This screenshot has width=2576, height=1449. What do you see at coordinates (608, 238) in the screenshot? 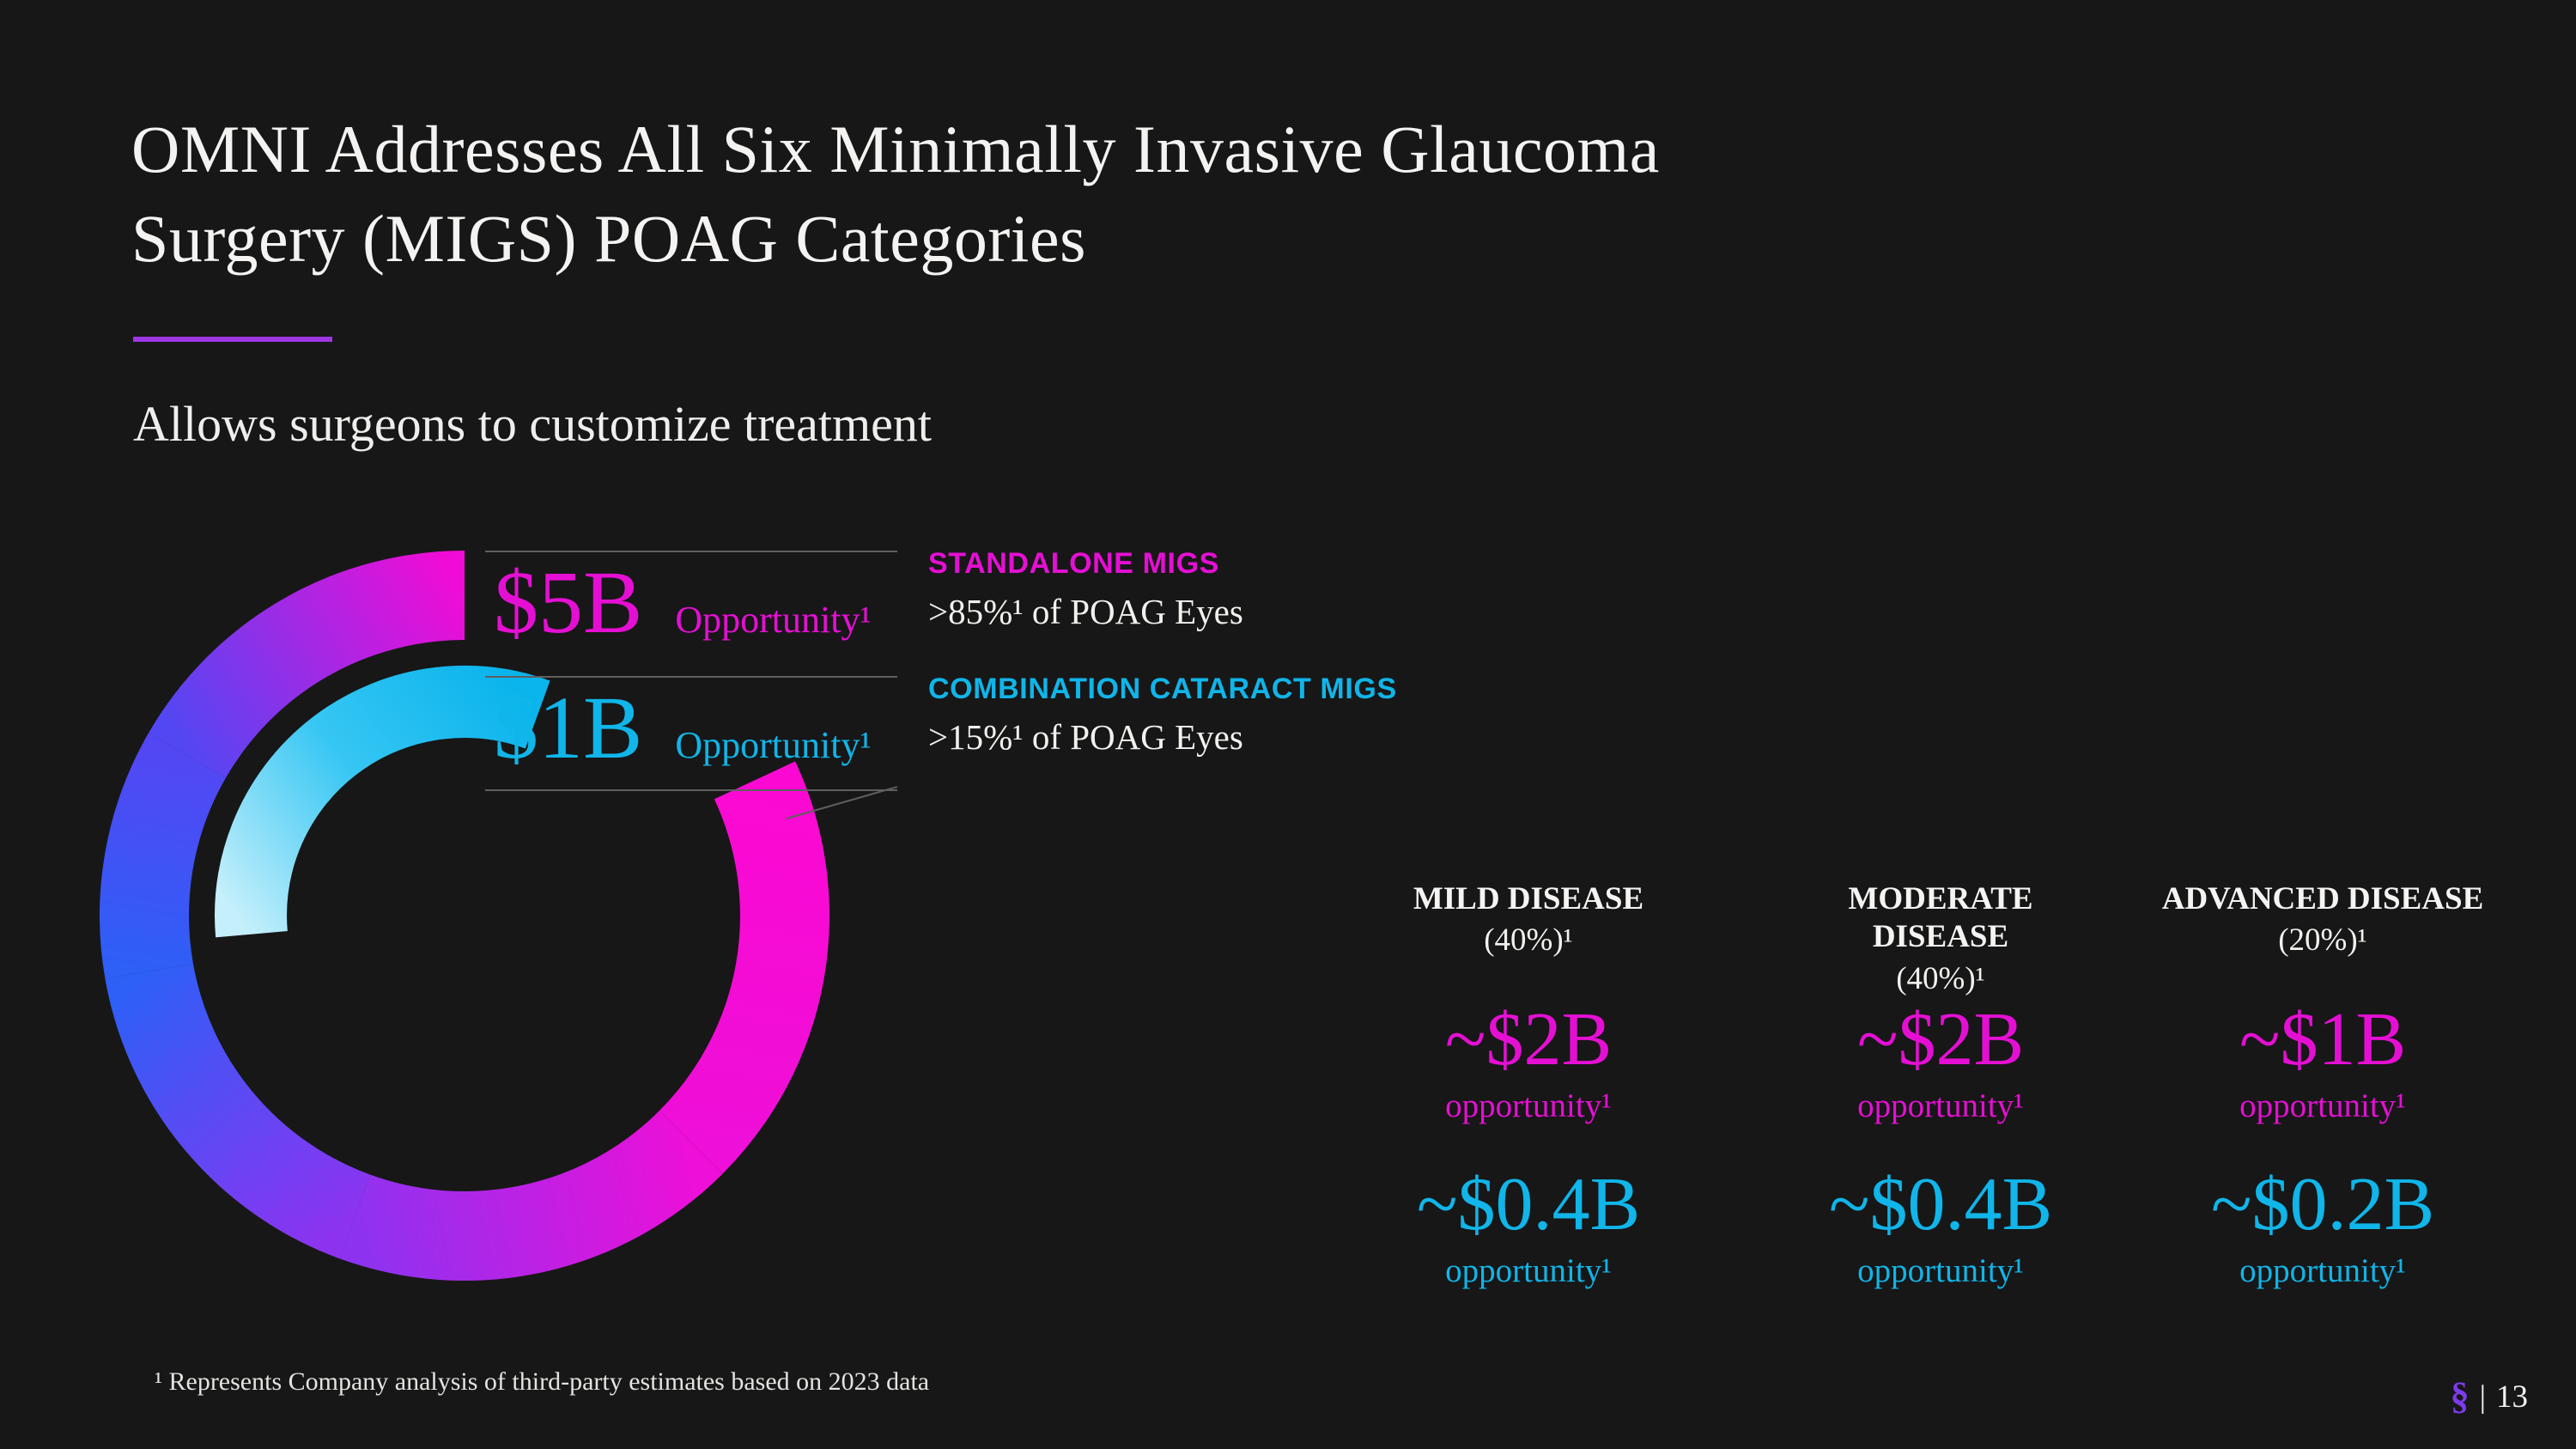
I see `page-title-line2: Surgery (MIGS) POAG Categories` at bounding box center [608, 238].